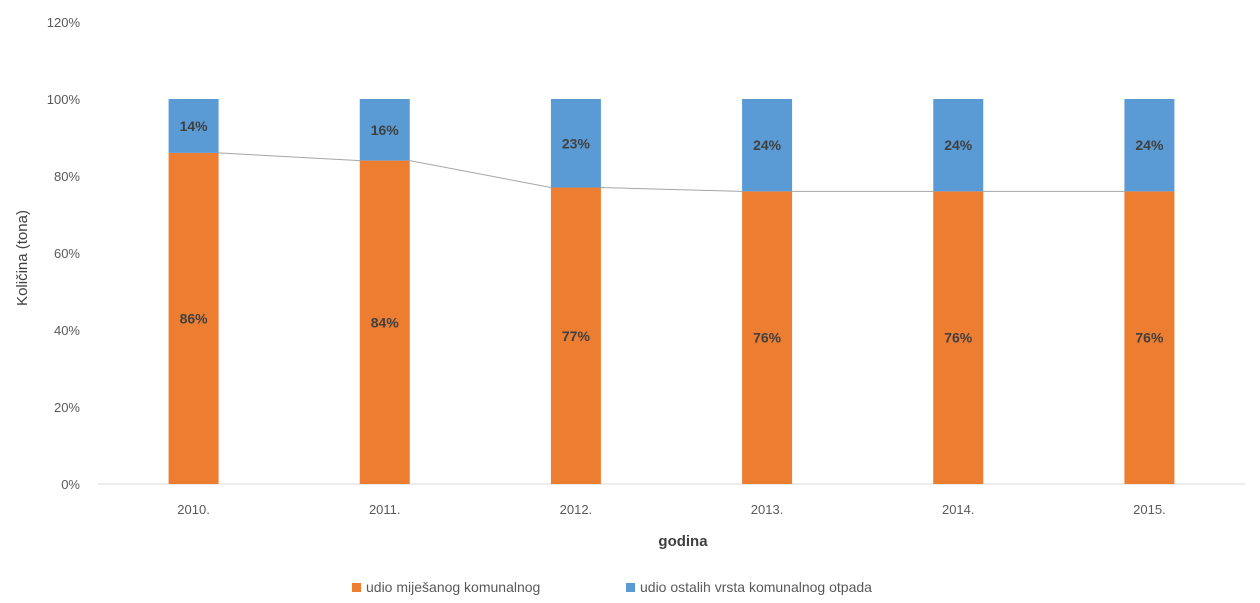 Image resolution: width=1260 pixels, height=603 pixels. I want to click on y-tick-label: 0%, so click(70, 484).